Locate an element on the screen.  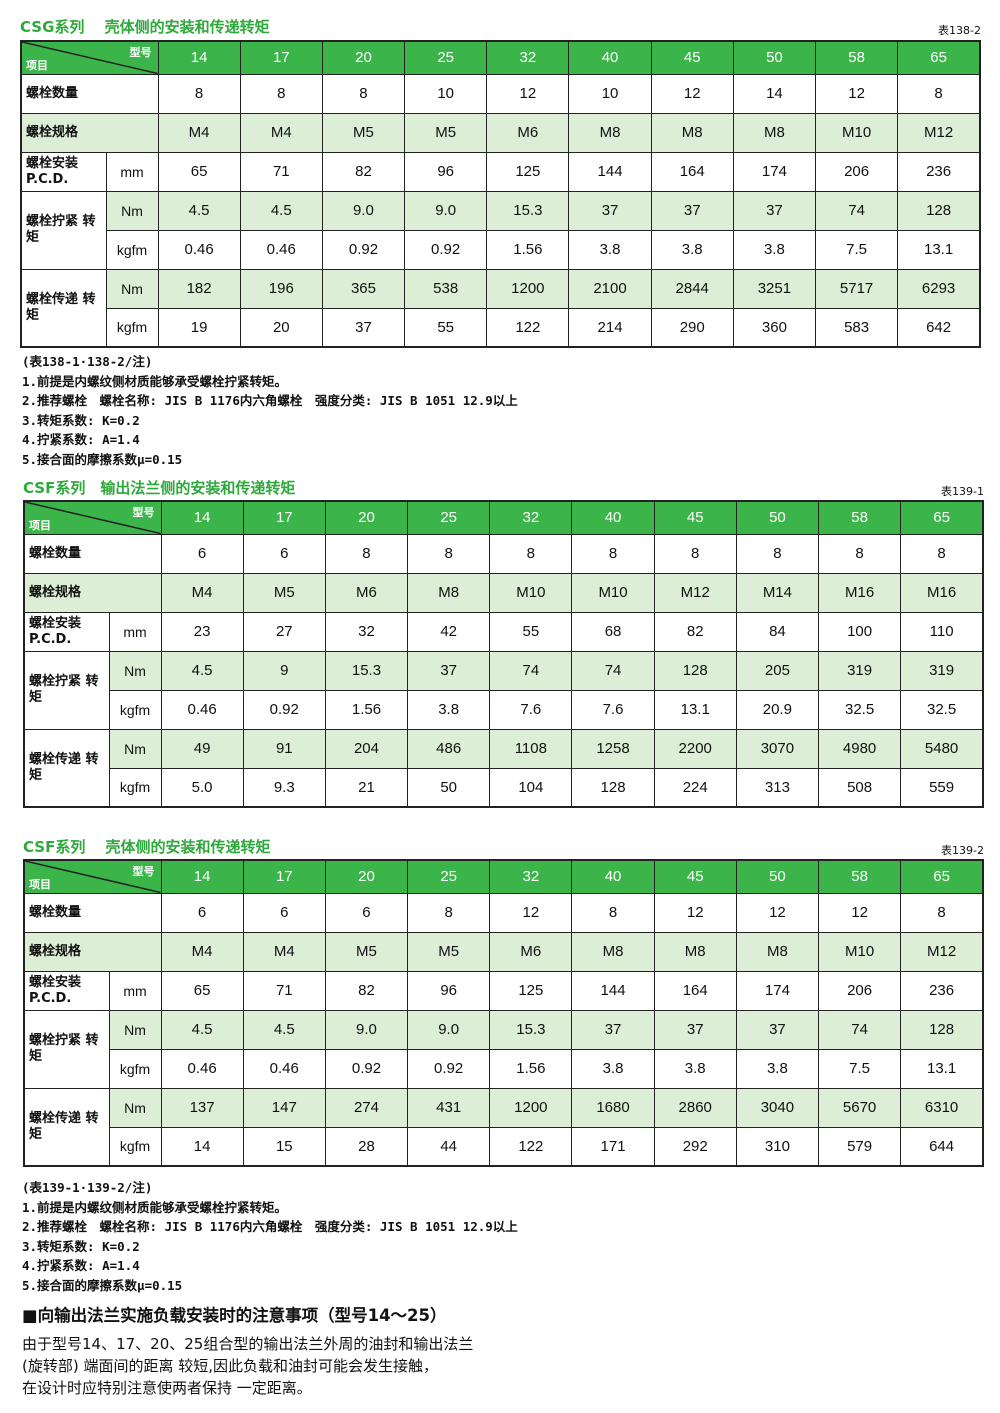
cell: 55 is located at coordinates (446, 327).